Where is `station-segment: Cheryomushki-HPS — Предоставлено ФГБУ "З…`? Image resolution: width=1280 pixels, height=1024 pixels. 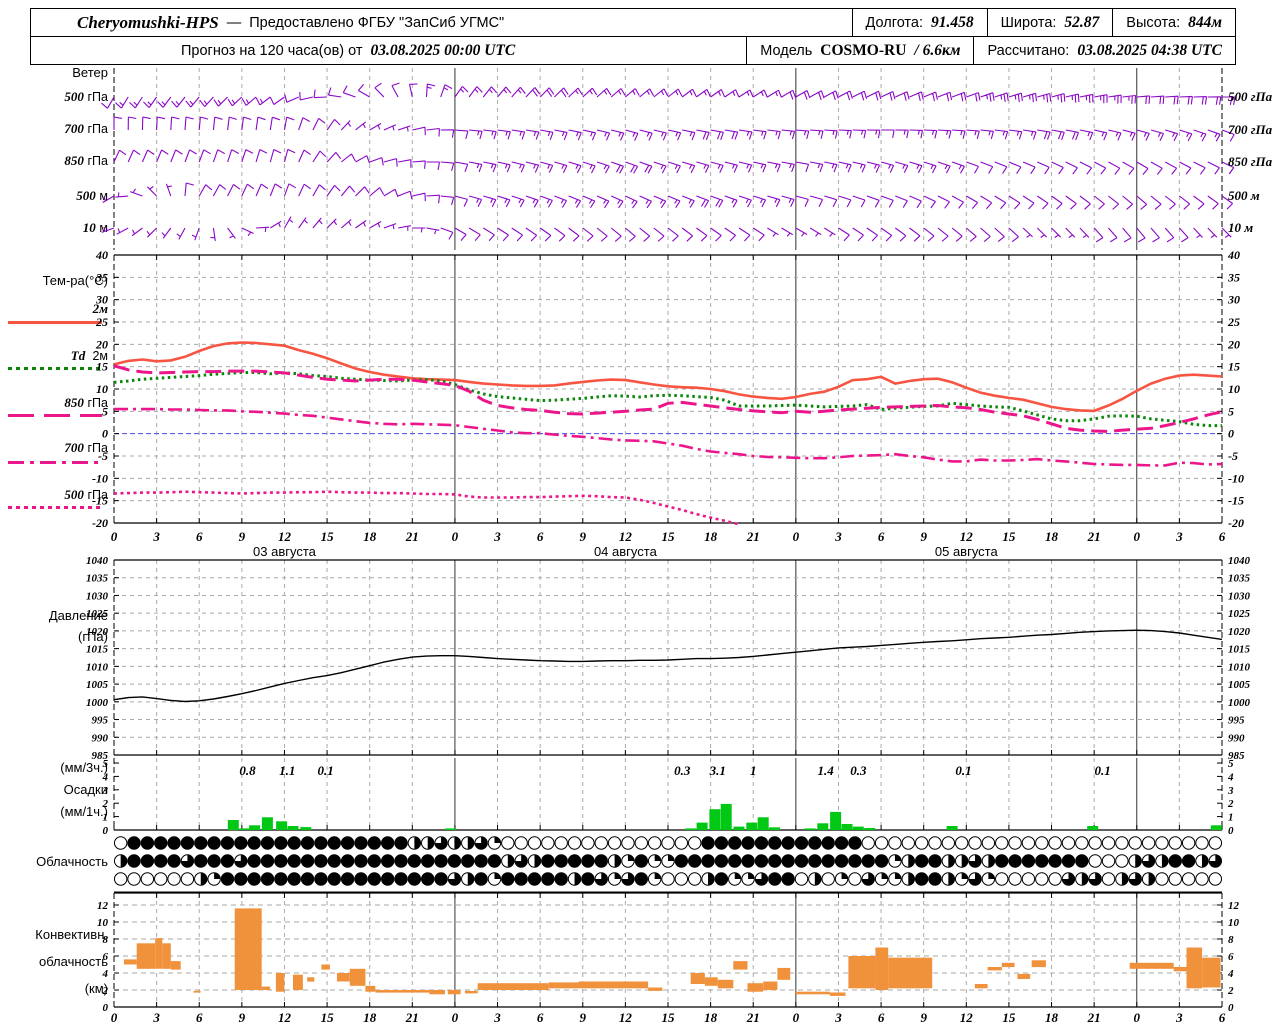
station-segment: Cheryomushki-HPS — Предоставлено ФГБУ "З… is located at coordinates (441, 22).